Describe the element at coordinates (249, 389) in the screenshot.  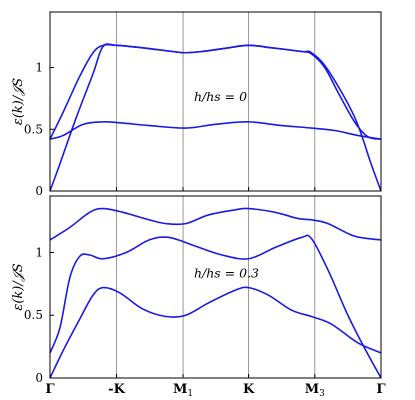
I see `x-tick-label: K` at that location.